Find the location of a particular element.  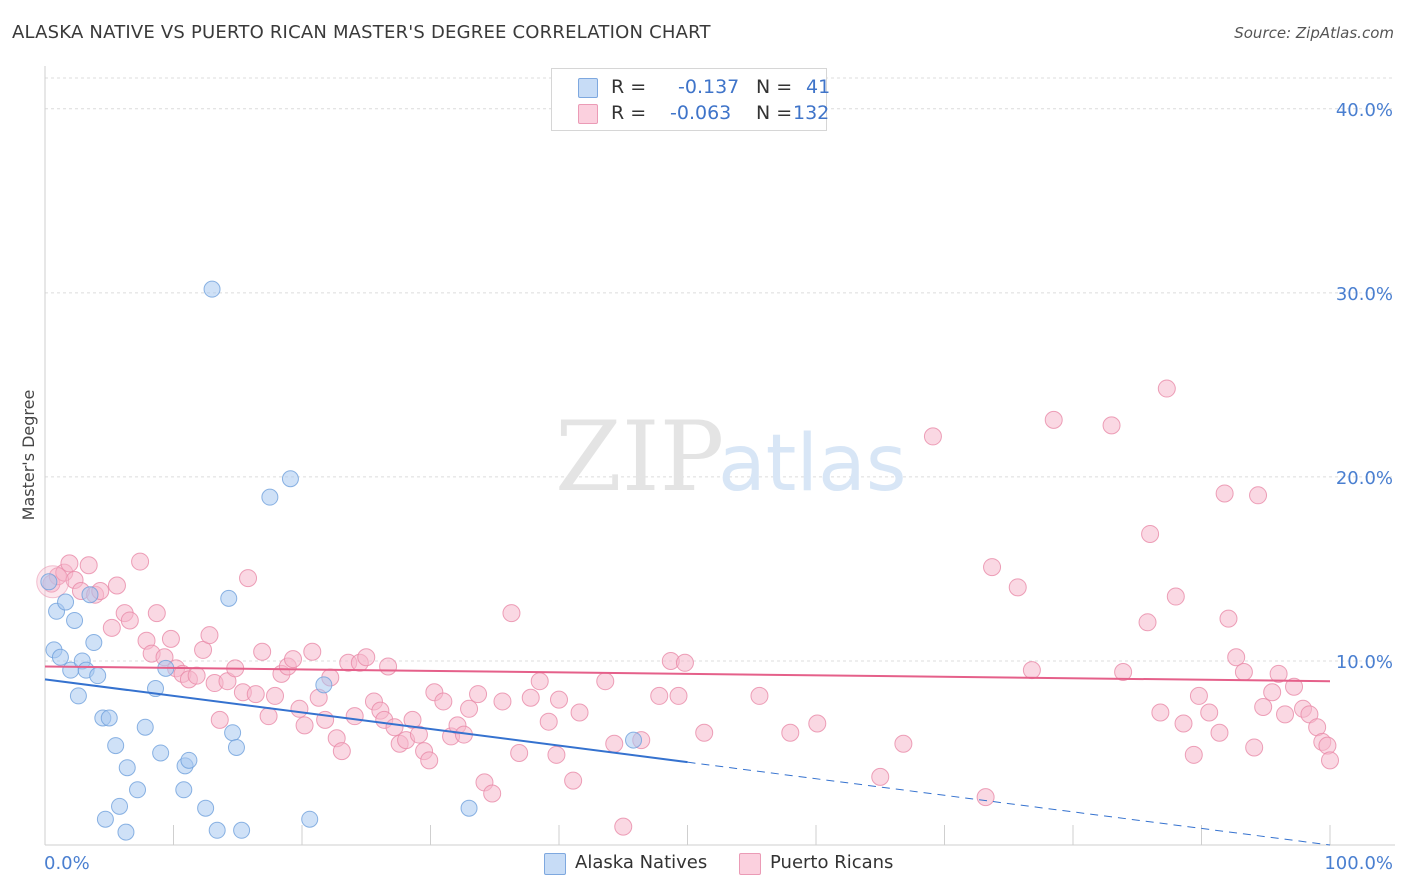

trend-line-puerto-ricans is located at coordinates (687, 674).